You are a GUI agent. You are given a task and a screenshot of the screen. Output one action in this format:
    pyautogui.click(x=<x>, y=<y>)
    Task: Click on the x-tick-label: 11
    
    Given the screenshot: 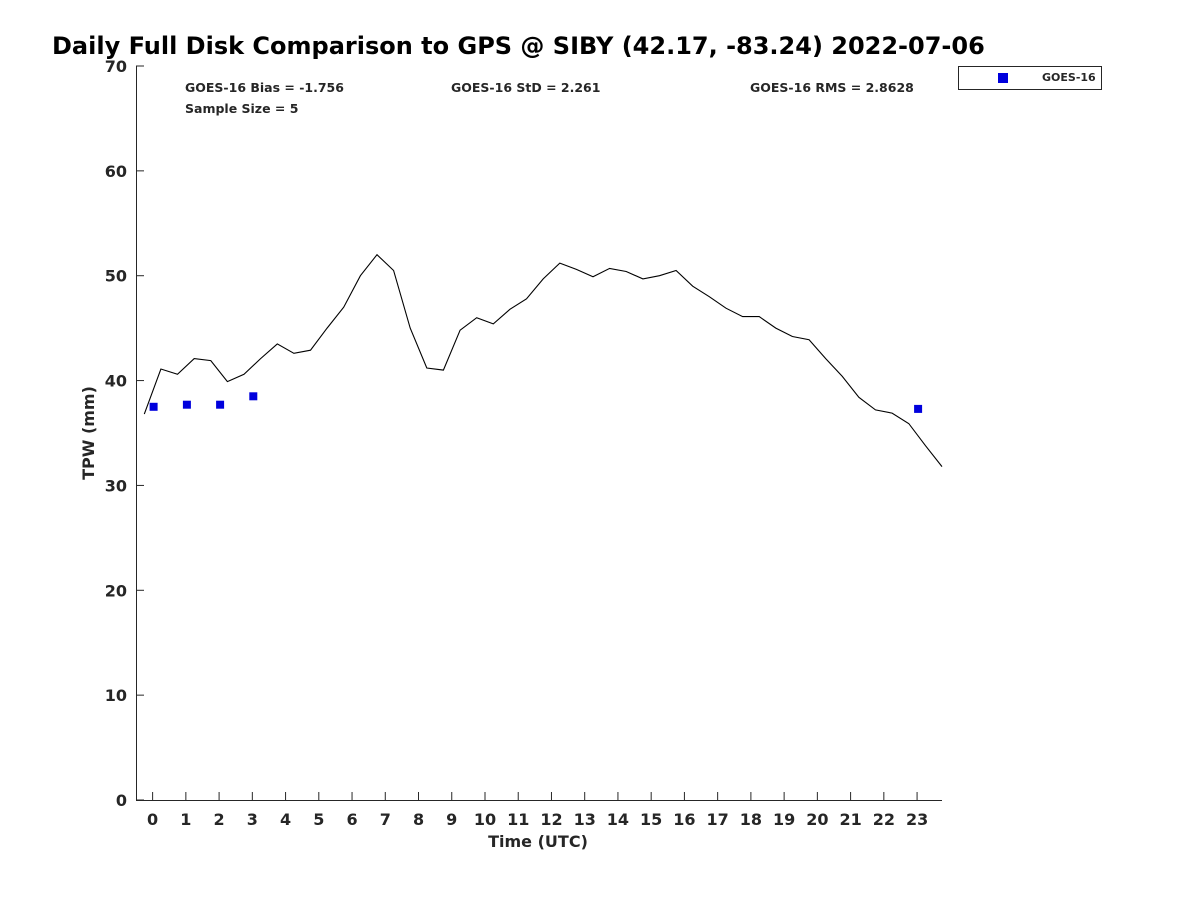 What is the action you would take?
    pyautogui.click(x=518, y=819)
    